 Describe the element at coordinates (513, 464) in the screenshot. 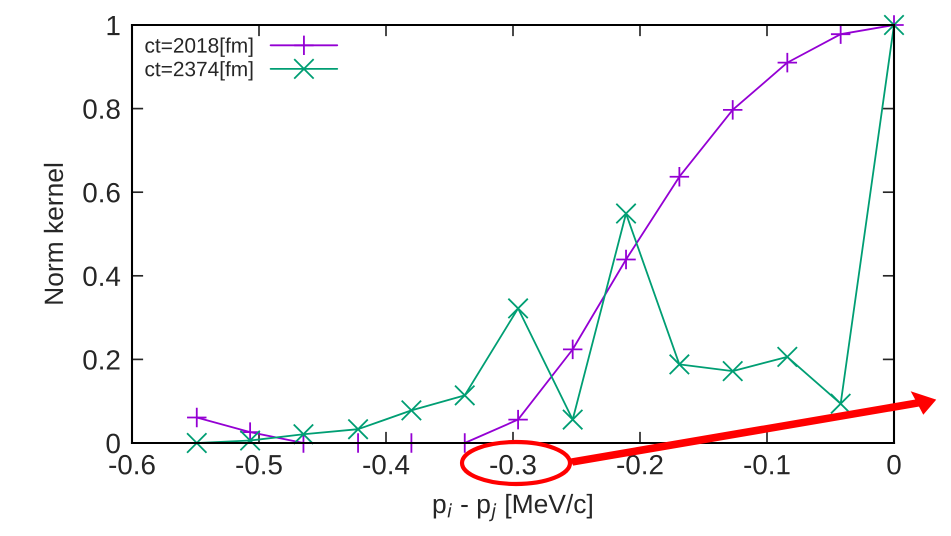

I see `x-tick-label: -0.3` at that location.